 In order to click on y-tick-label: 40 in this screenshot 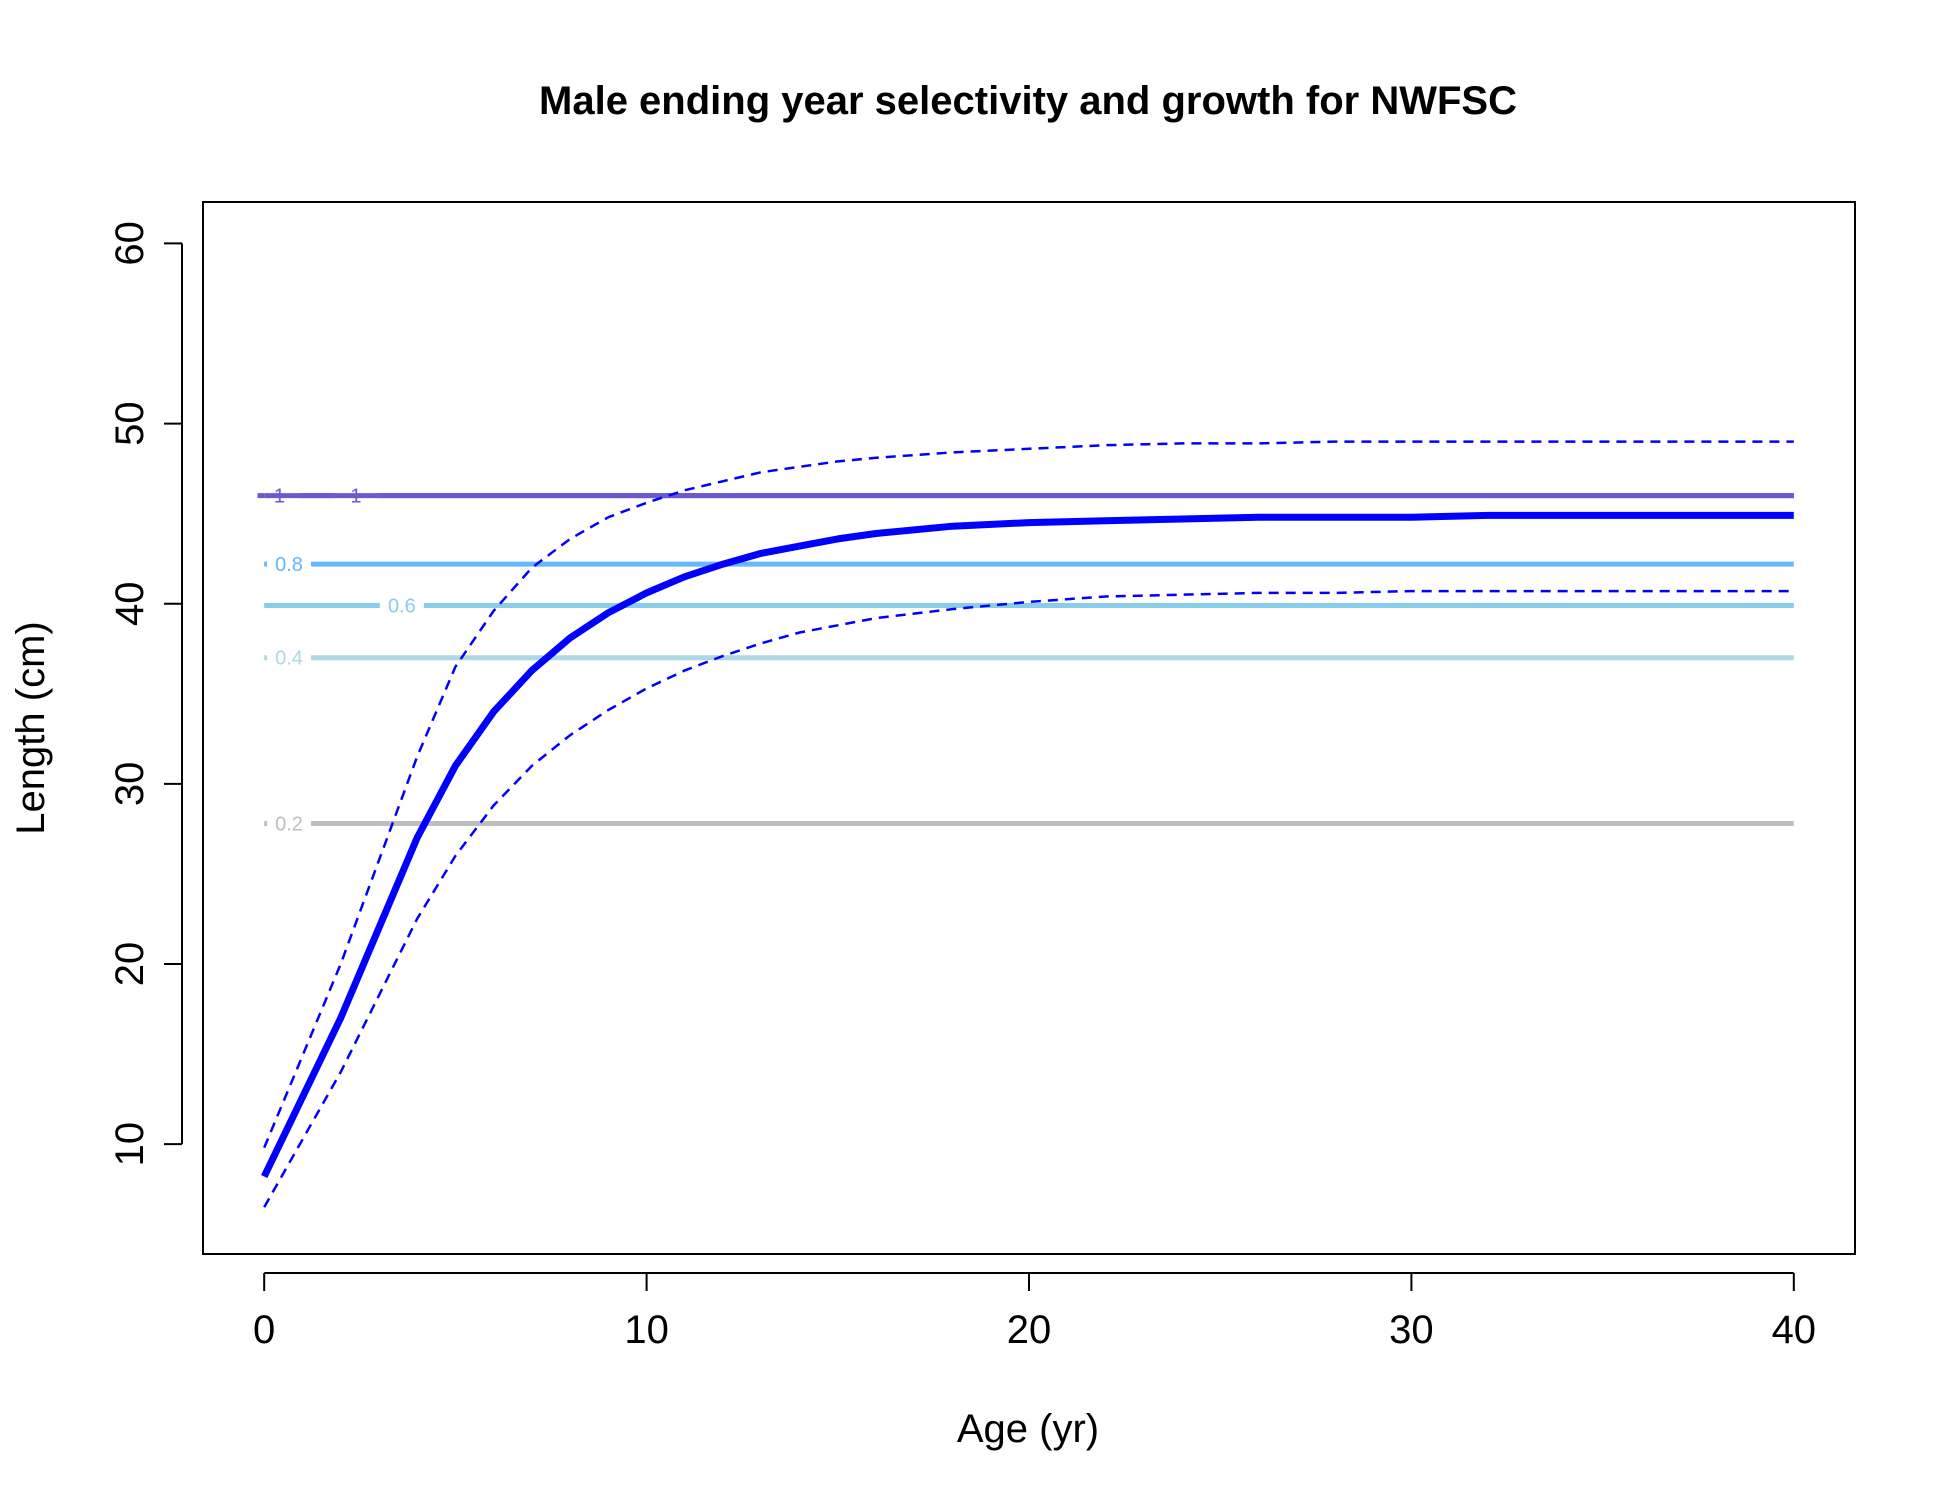, I will do `click(130, 603)`.